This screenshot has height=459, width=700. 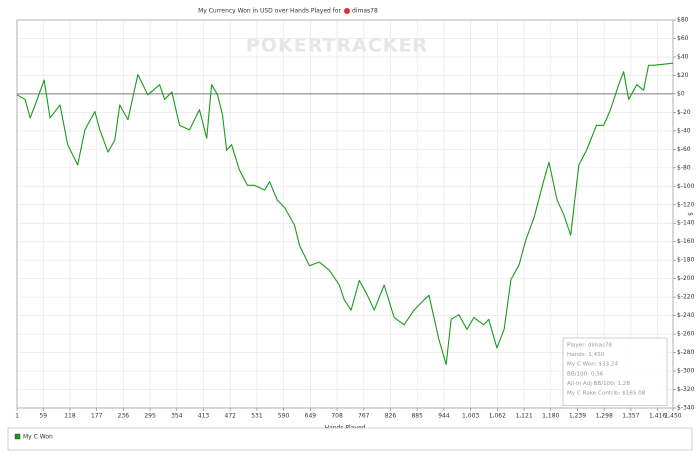 What do you see at coordinates (681, 93) in the screenshot?
I see `y-tick-label: $0` at bounding box center [681, 93].